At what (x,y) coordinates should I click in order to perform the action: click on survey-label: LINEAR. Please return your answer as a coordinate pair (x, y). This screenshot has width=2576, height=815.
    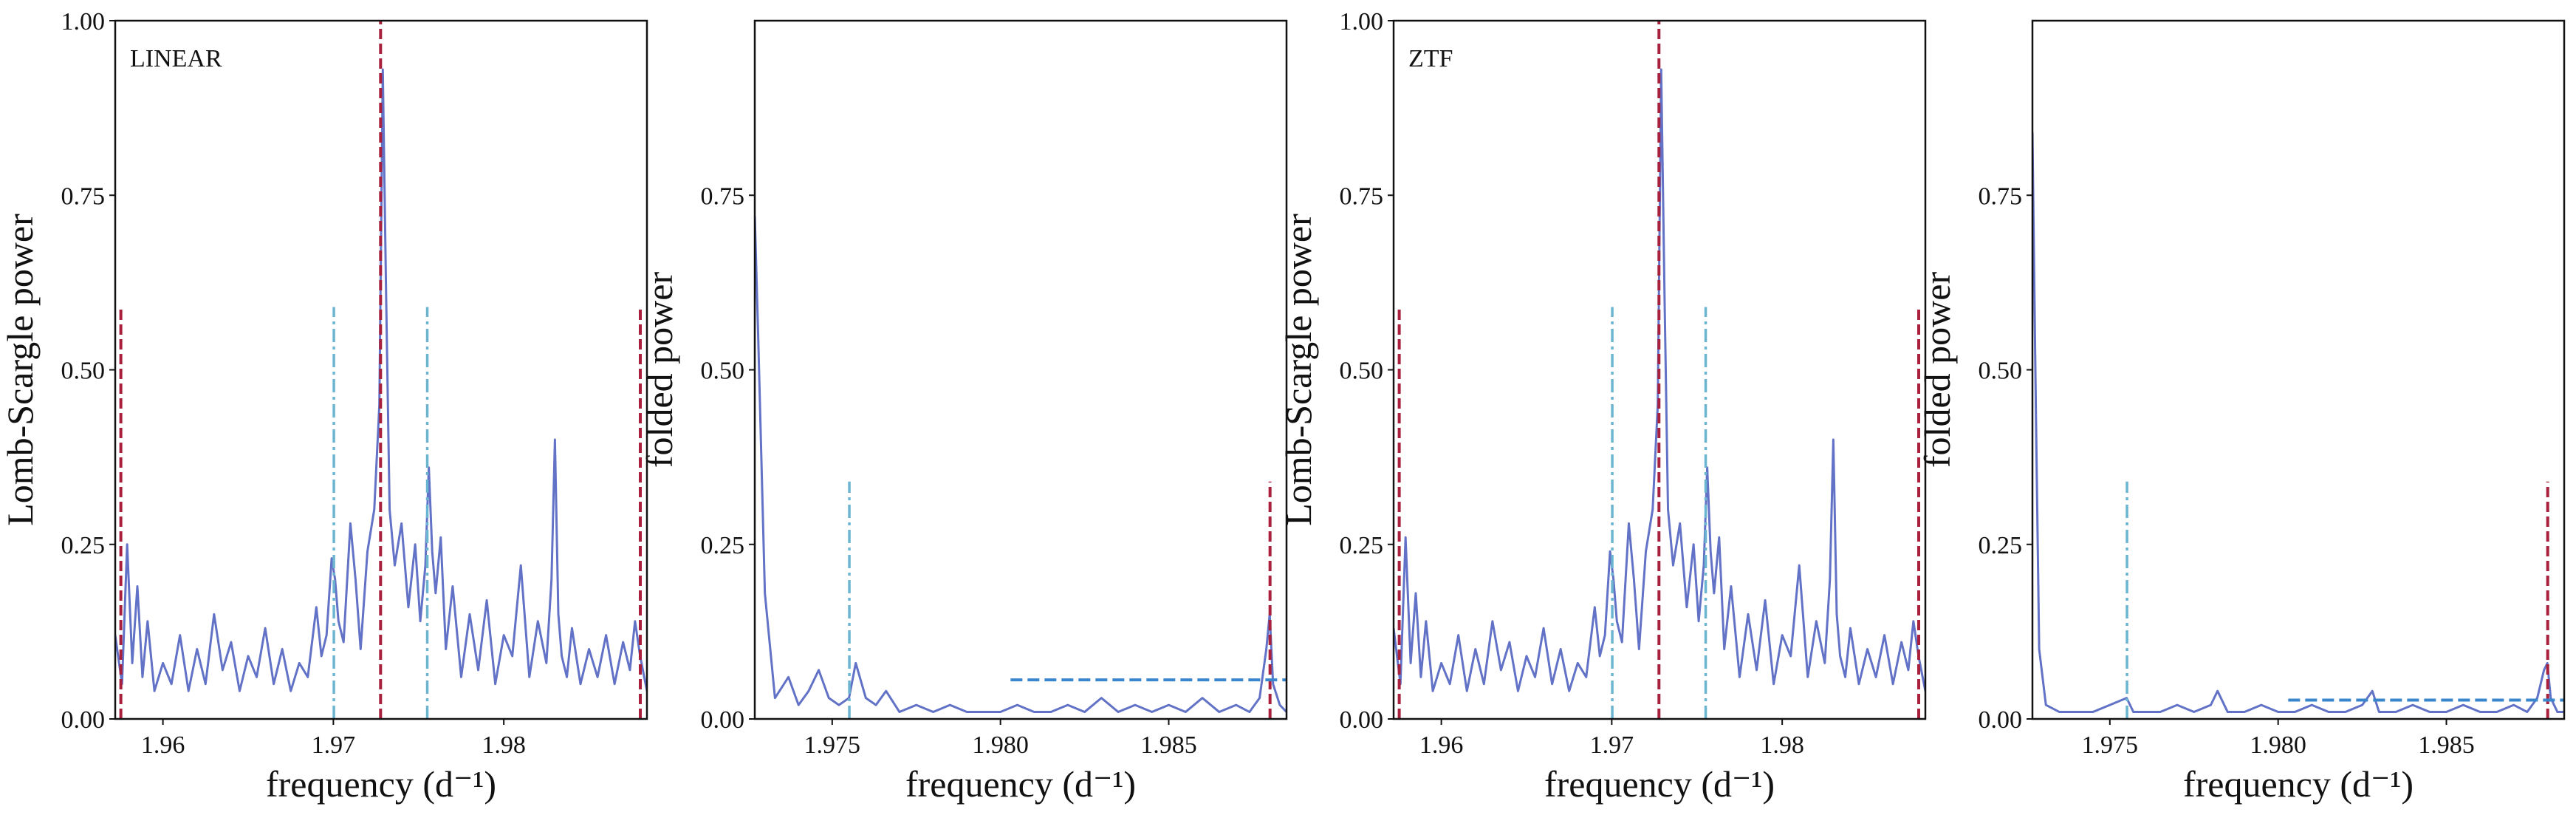
    Looking at the image, I should click on (176, 58).